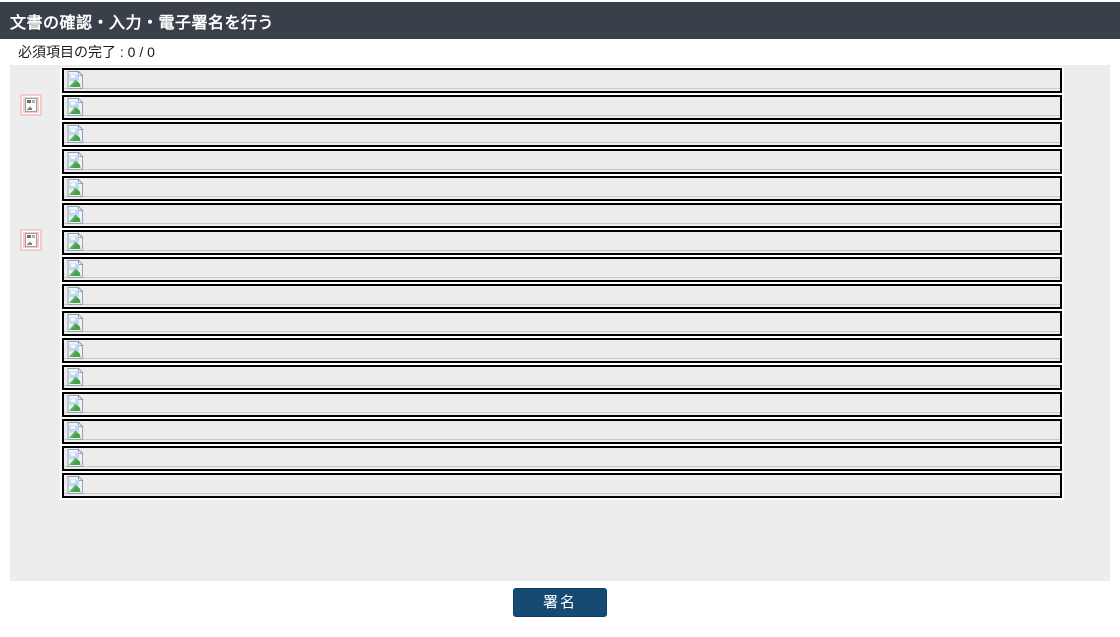  I want to click on sign-button: 署名, so click(560, 602).